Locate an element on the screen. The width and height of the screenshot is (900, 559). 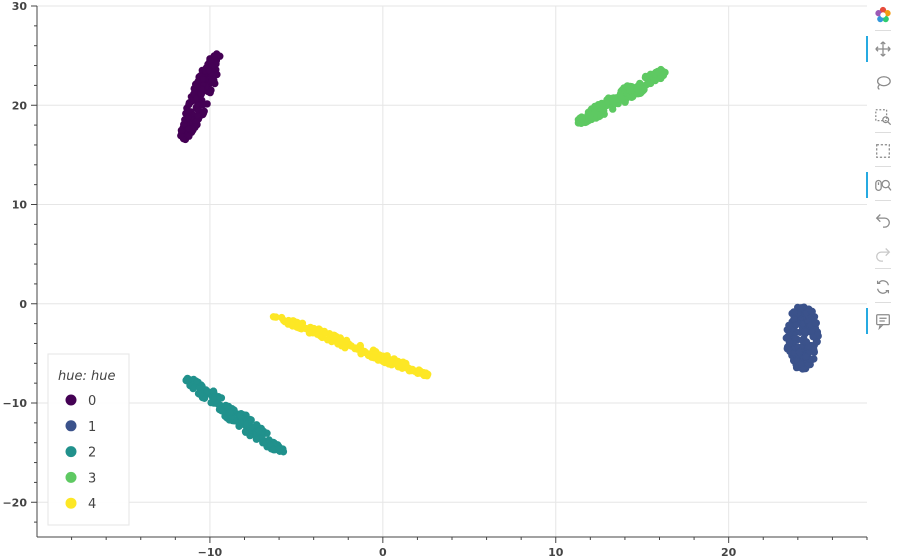
box-select-icon is located at coordinates (883, 151).